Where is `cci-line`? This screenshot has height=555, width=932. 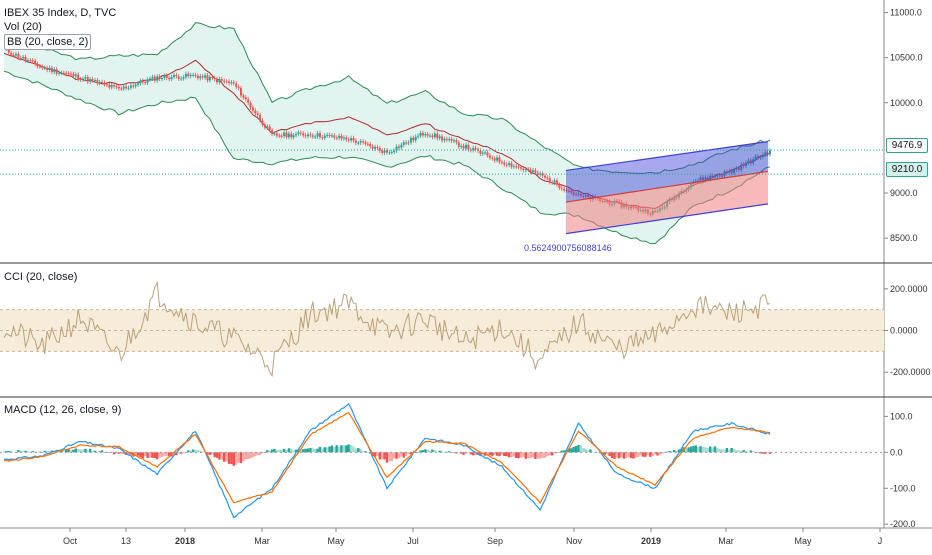 cci-line is located at coordinates (387, 329).